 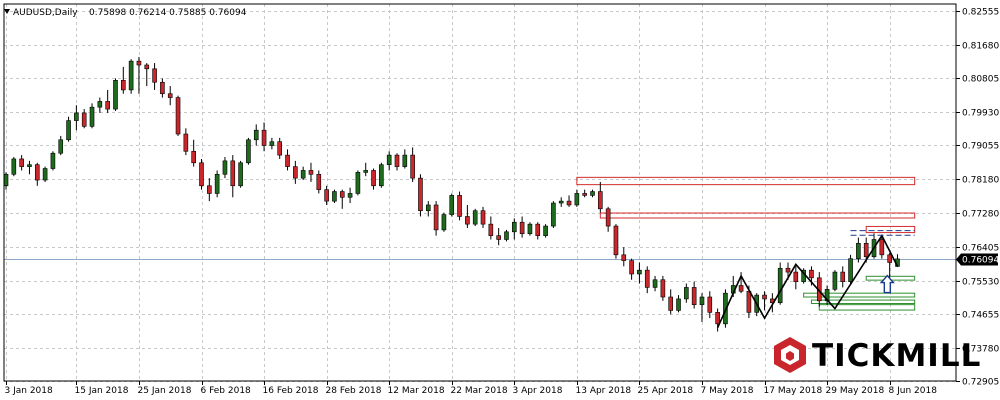 I want to click on pattern-overlay, so click(x=815, y=279).